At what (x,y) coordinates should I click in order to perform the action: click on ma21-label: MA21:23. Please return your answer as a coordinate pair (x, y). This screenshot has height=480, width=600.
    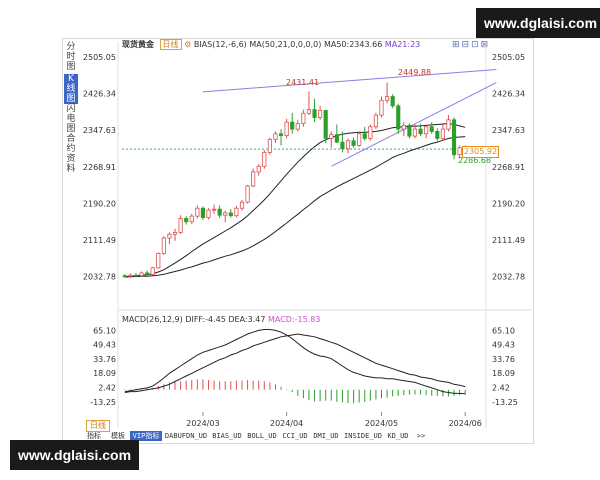
    Looking at the image, I should click on (402, 44).